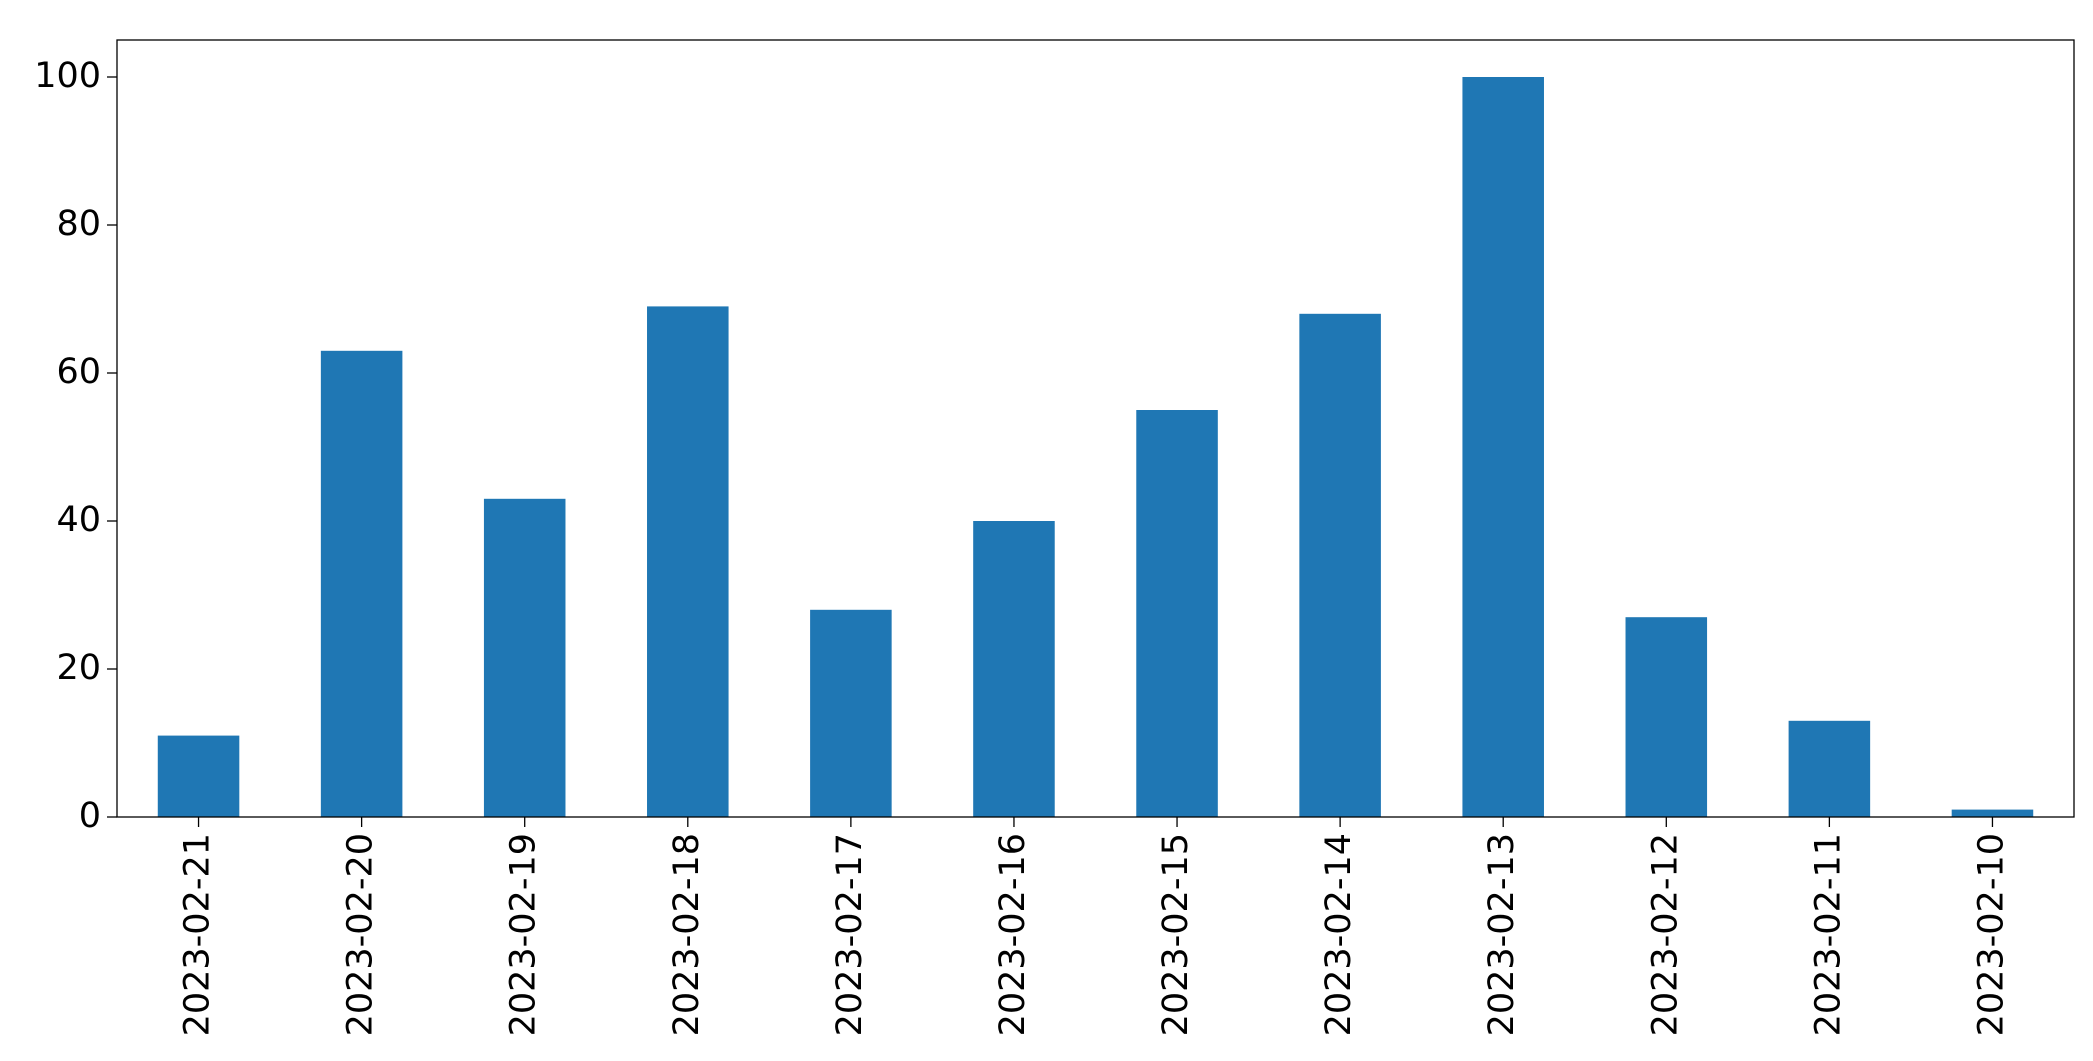 The height and width of the screenshot is (1061, 2093). I want to click on x-tick-label: 2023-02-13, so click(1502, 934).